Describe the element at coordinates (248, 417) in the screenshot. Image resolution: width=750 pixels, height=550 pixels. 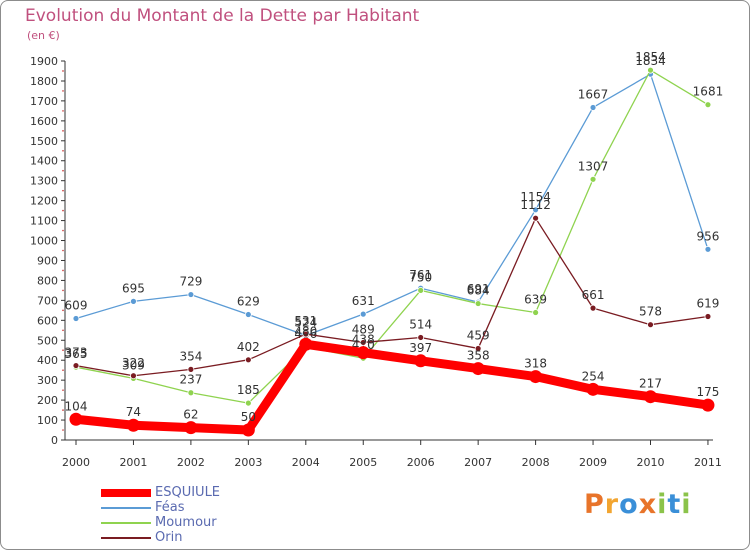
I see `data-label: 50` at that location.